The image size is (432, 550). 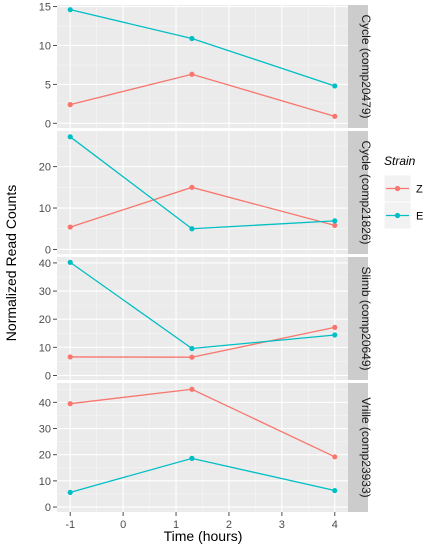 I want to click on y-tick-label: 15, so click(x=45, y=8).